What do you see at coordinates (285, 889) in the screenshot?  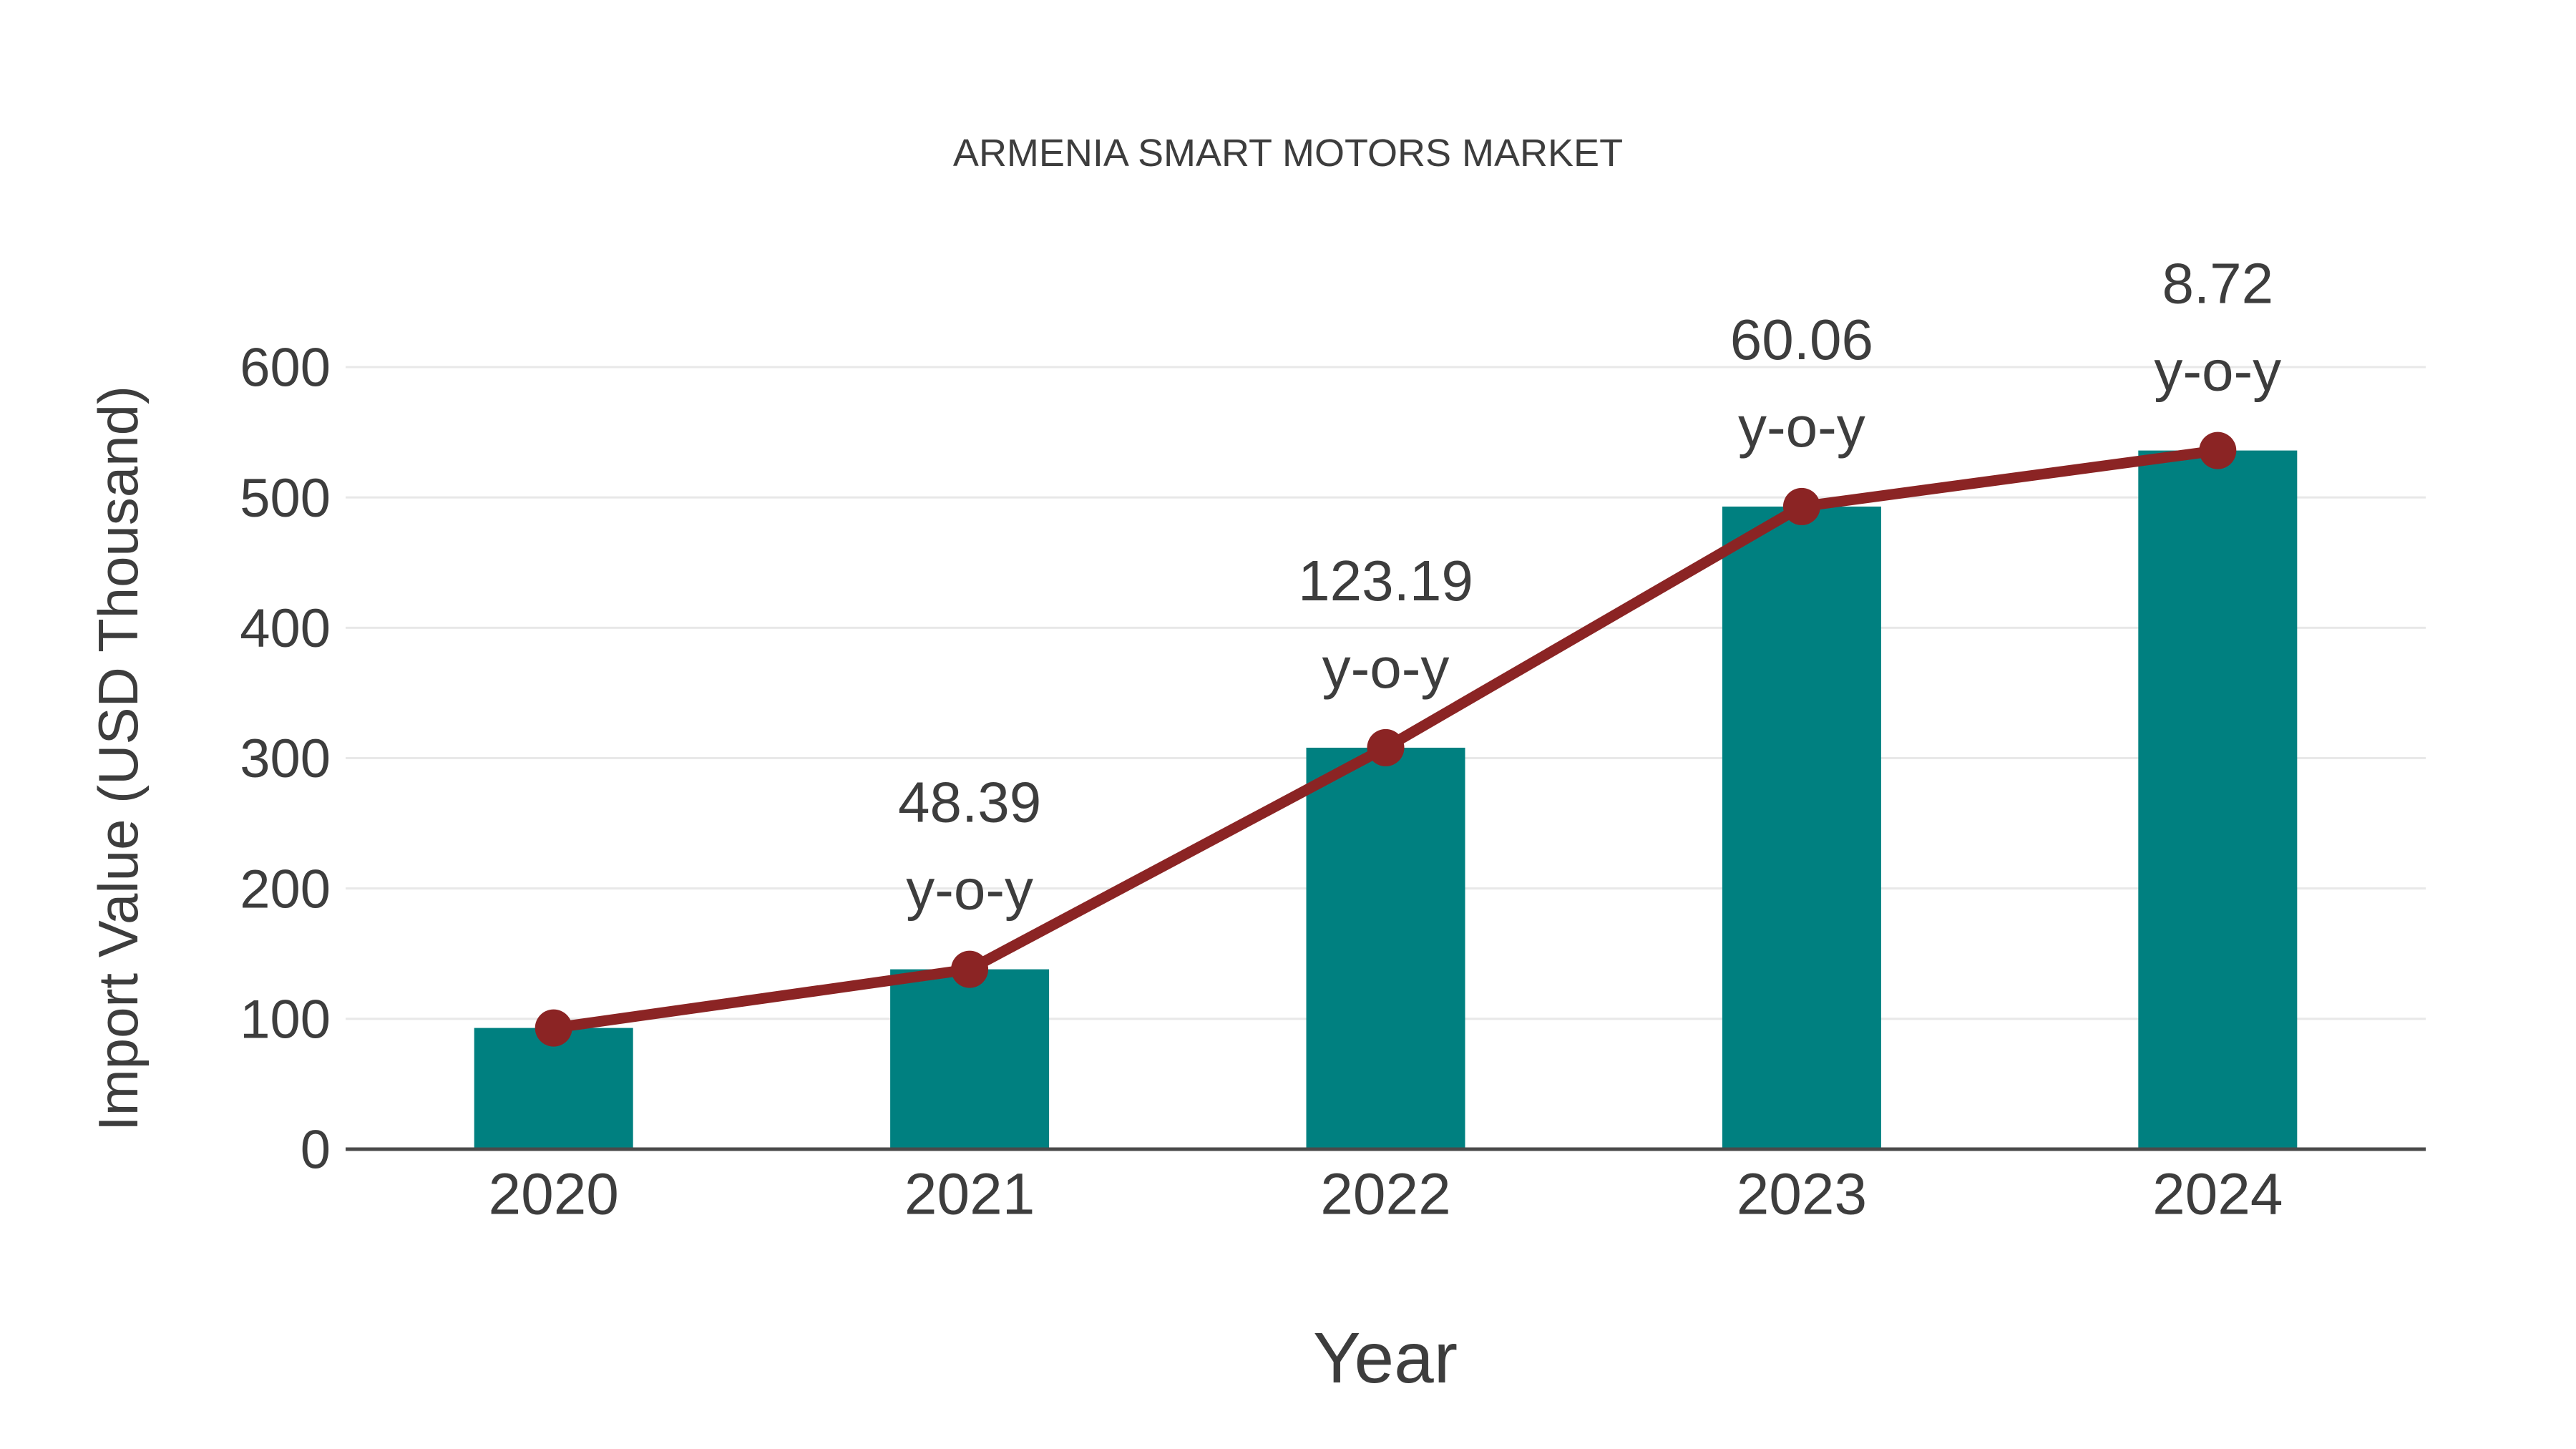 I see `y-tick-label-200: 200` at bounding box center [285, 889].